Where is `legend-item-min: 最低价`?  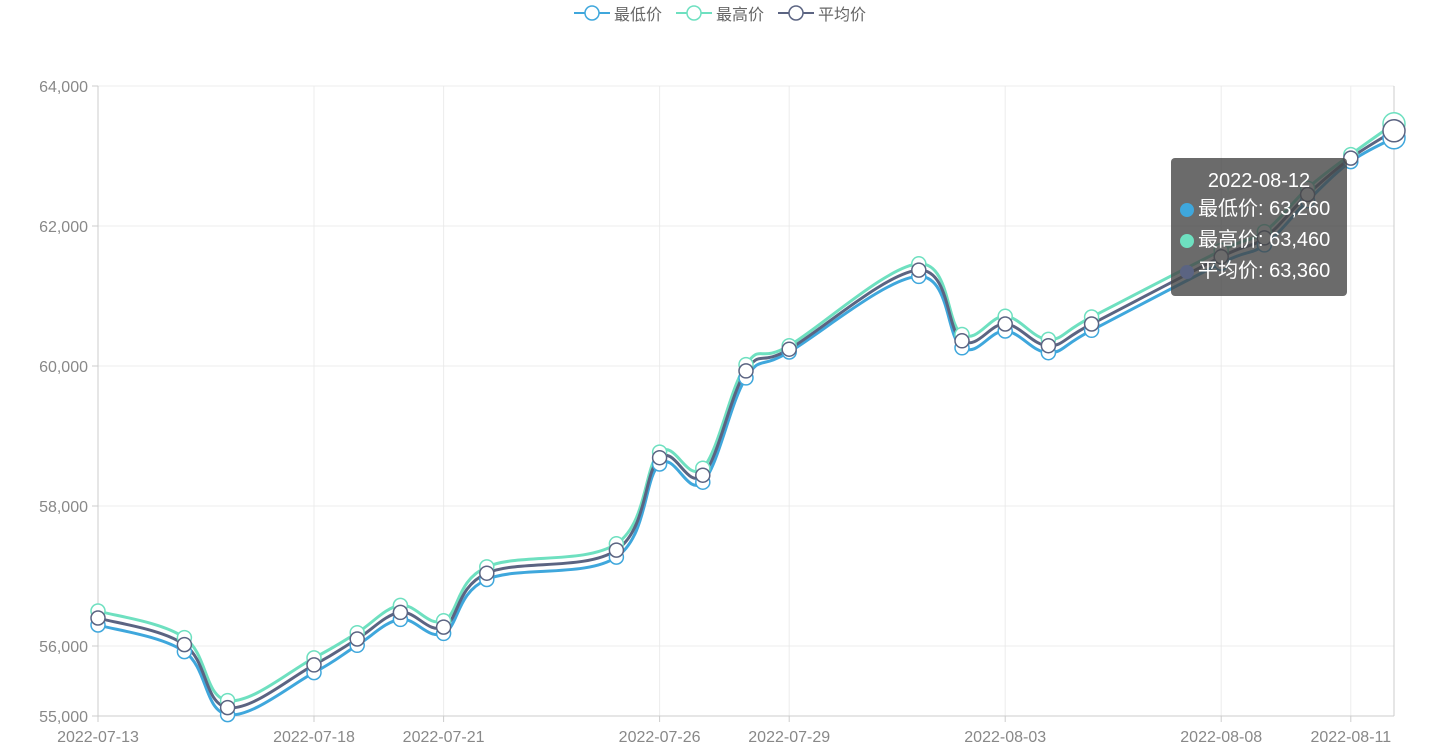
legend-item-min: 最低价 is located at coordinates (617, 13).